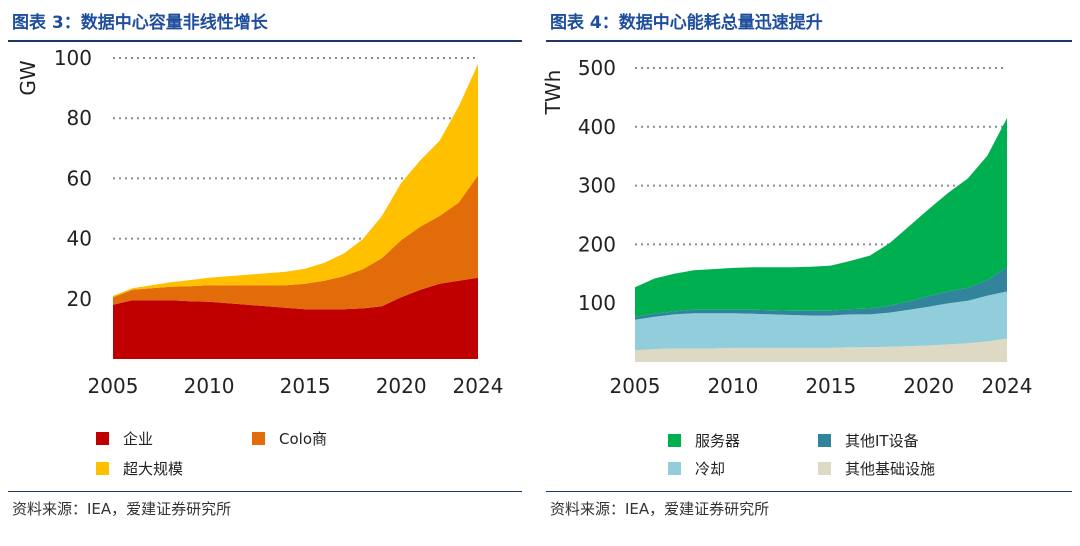  I want to click on legend-label: 企业, so click(138, 439).